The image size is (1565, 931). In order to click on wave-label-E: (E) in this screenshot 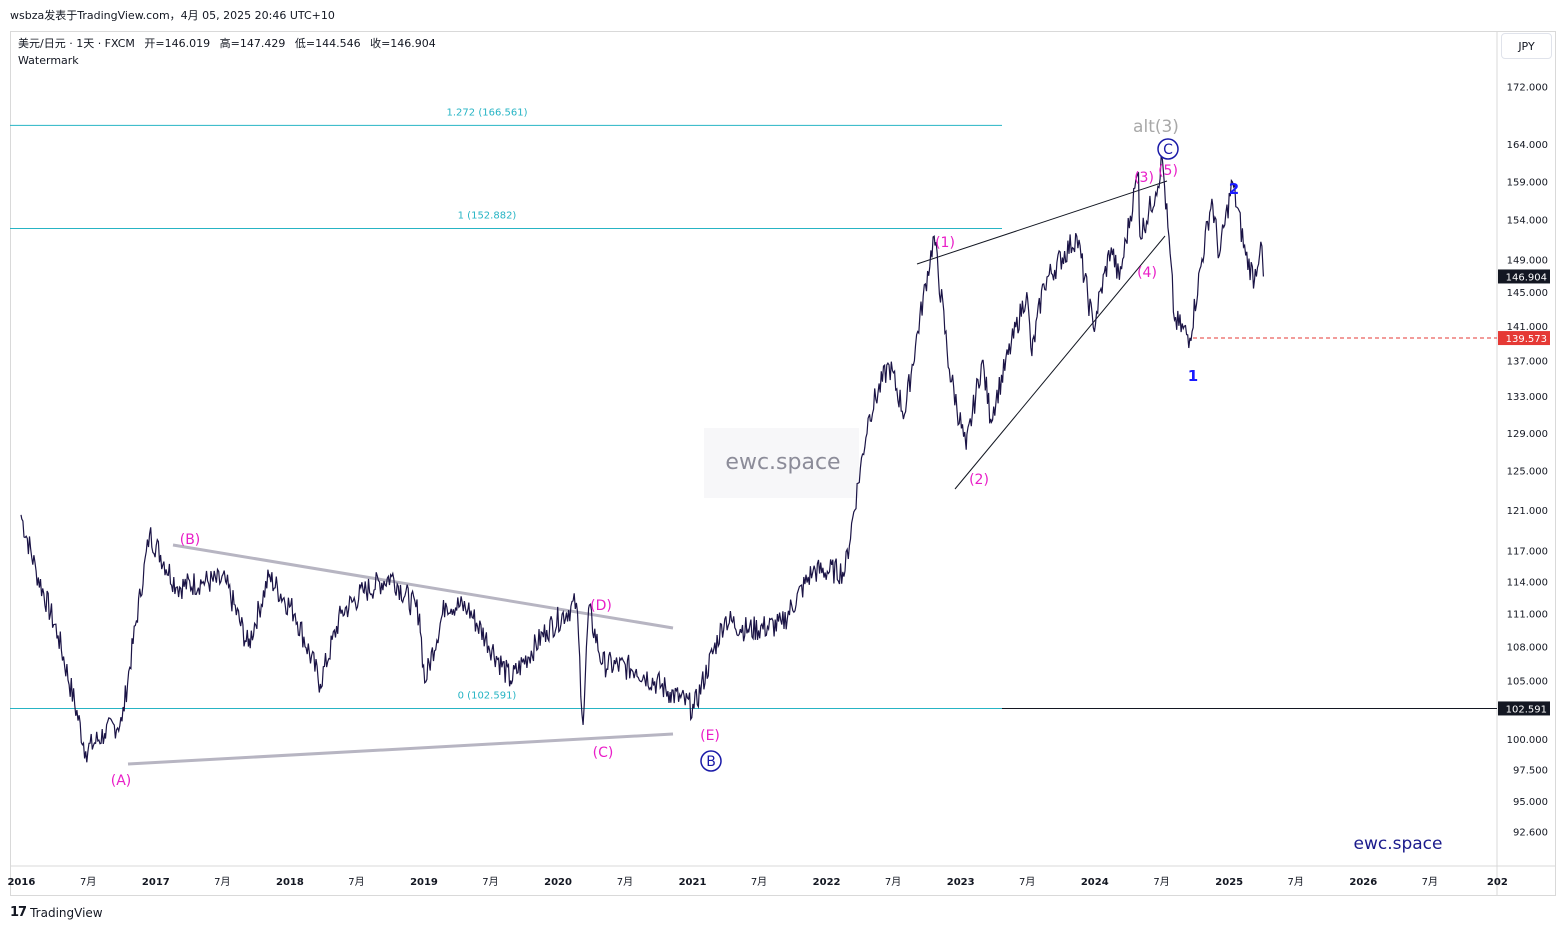, I will do `click(710, 736)`.